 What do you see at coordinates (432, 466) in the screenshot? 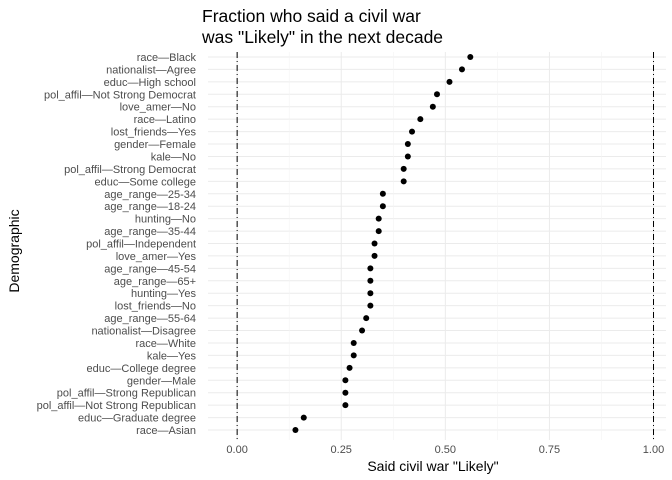
I see `x-axis-title: Said civil war "Likely"` at bounding box center [432, 466].